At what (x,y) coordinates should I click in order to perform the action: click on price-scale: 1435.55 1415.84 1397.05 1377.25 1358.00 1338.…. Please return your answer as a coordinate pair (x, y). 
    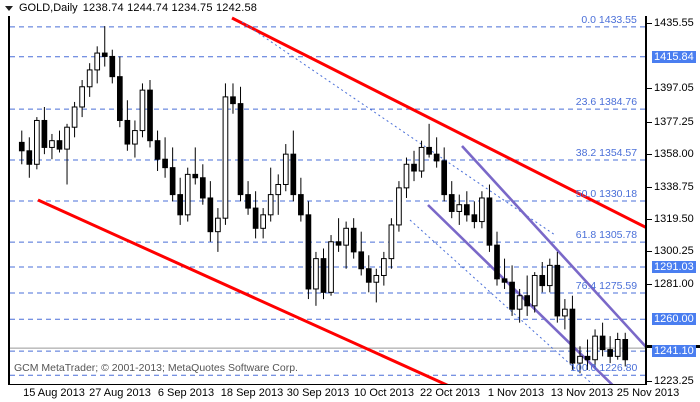
    Looking at the image, I should click on (672, 202).